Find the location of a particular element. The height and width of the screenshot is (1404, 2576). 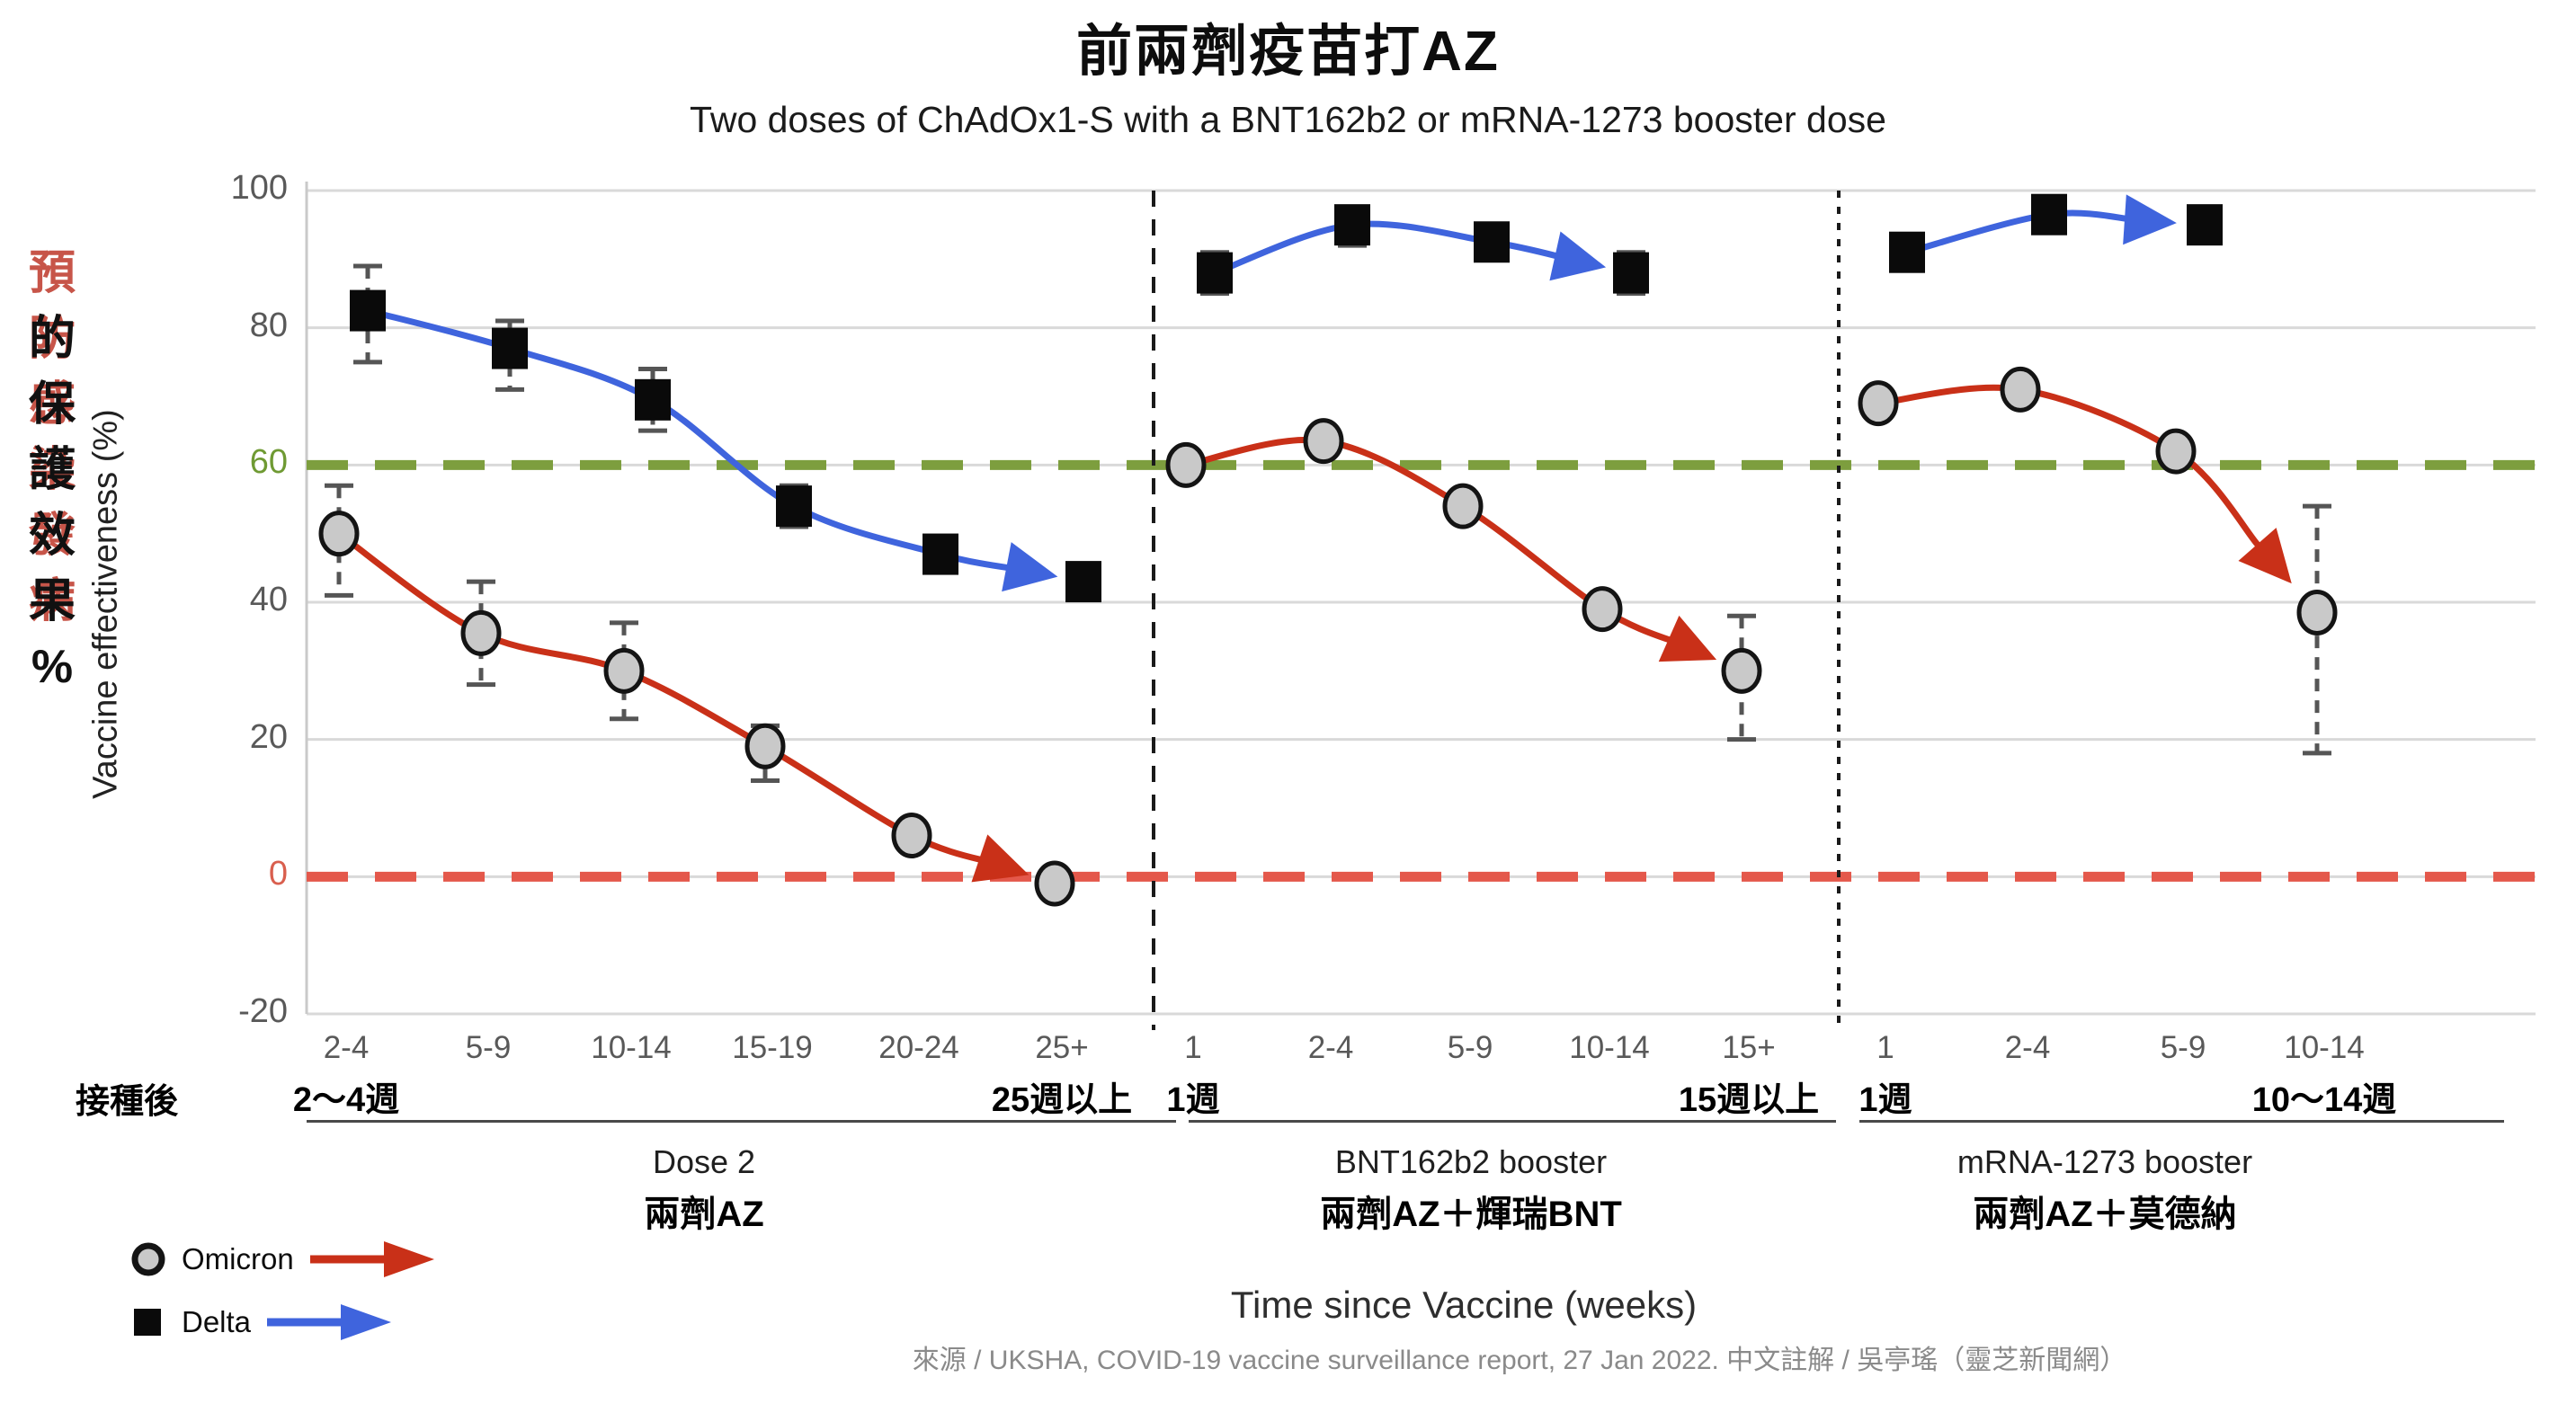

x-tick-label: 25+ is located at coordinates (1062, 1047).